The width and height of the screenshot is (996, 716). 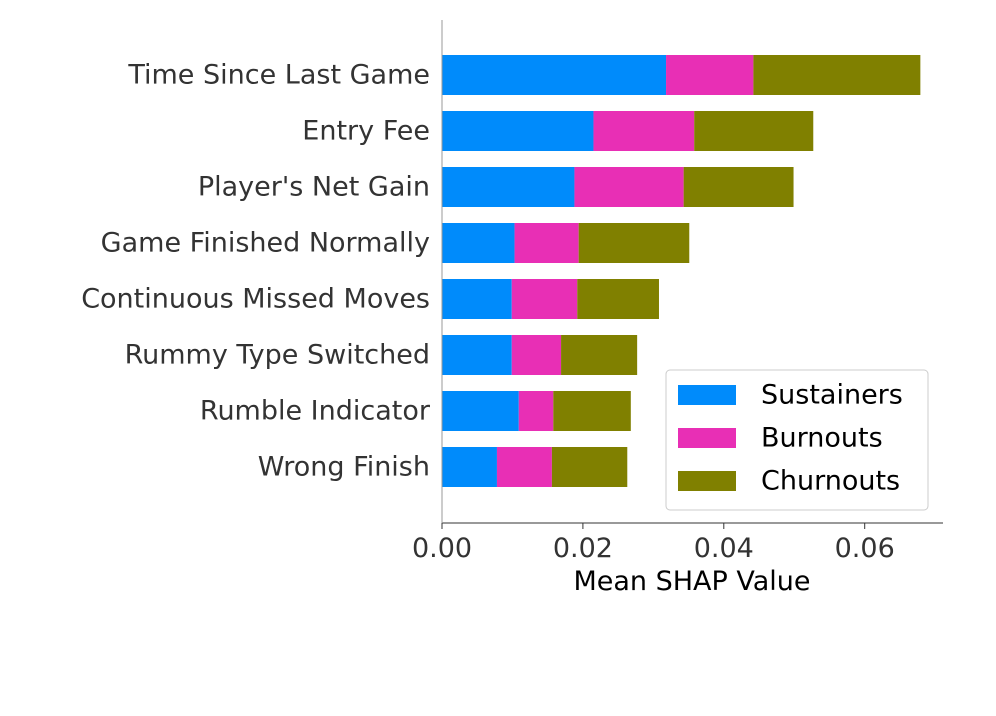 I want to click on legend-swatch-burnouts, so click(x=707, y=438).